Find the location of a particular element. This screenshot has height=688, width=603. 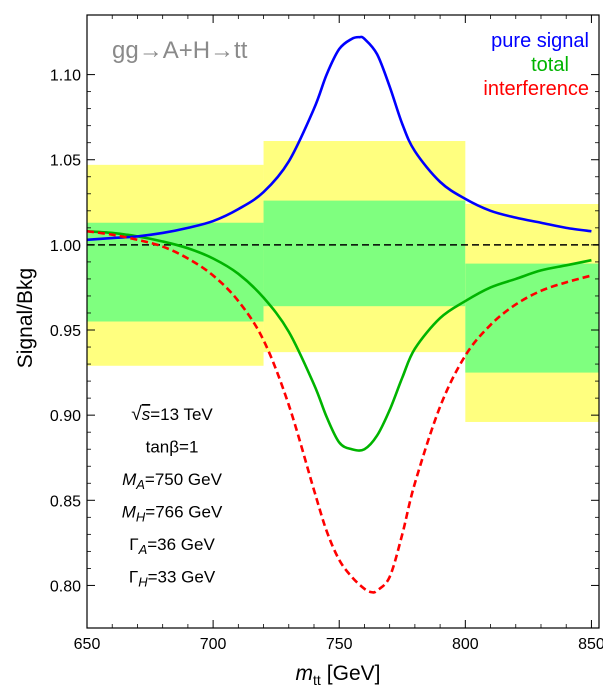

parameter-line-6: ΓH=33 GeV is located at coordinates (172, 579).